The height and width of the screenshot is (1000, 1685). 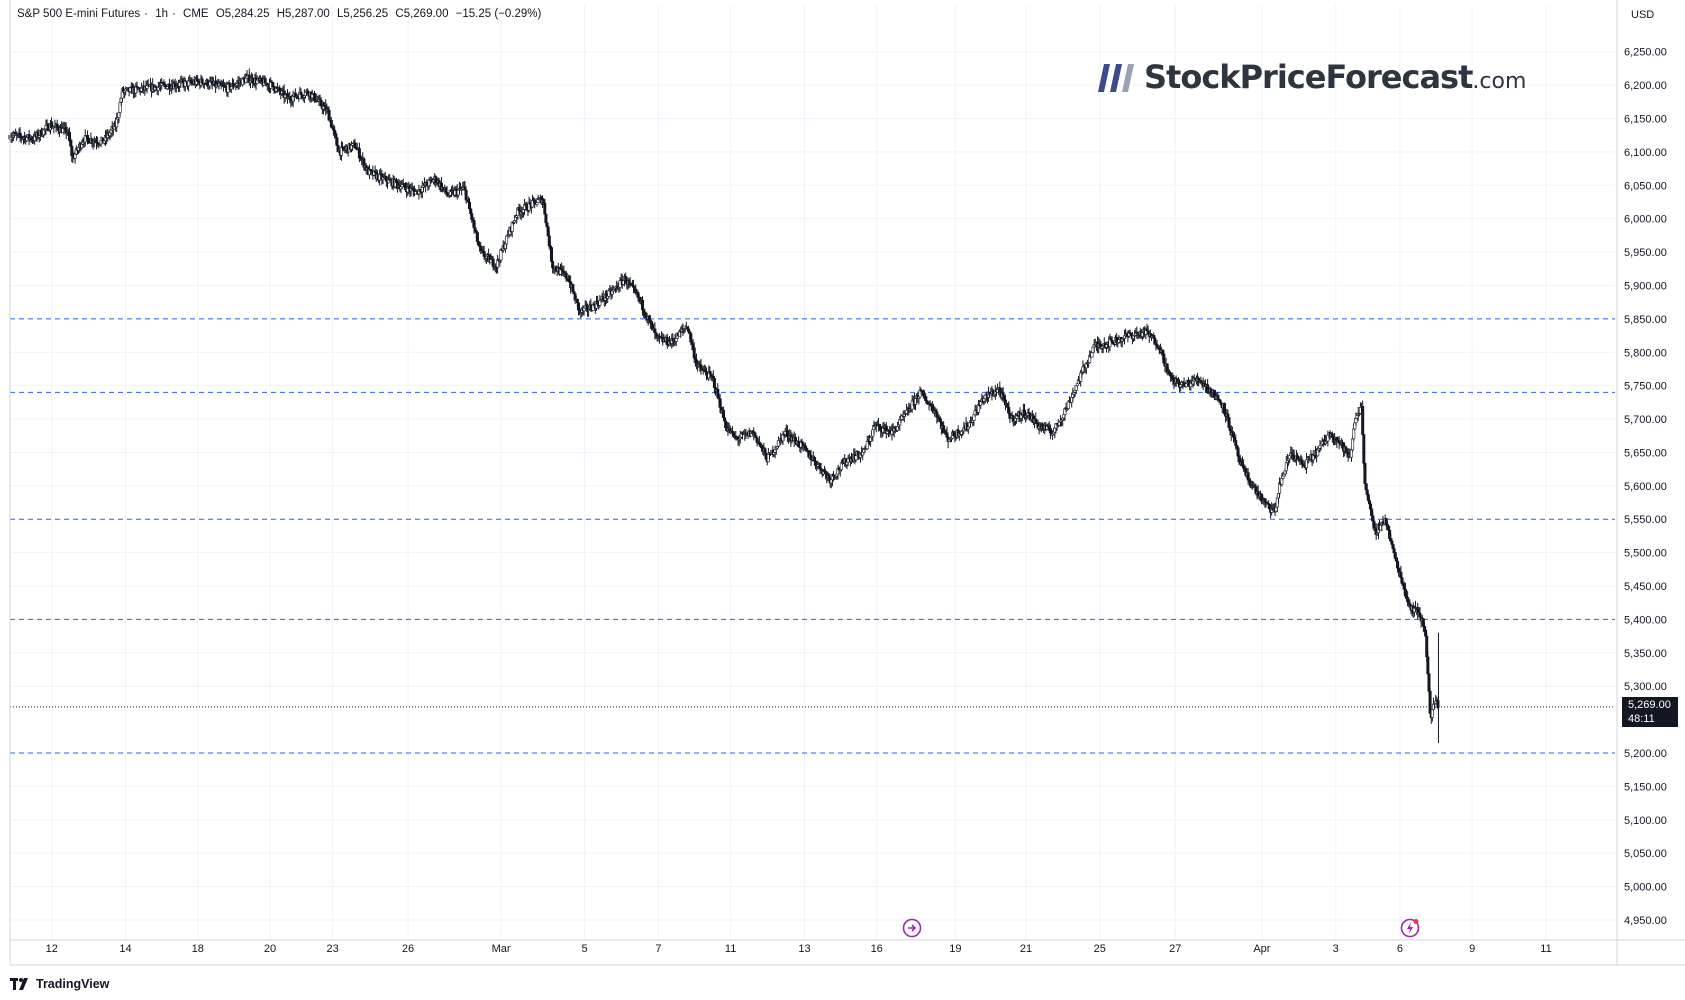 What do you see at coordinates (1645, 821) in the screenshot?
I see `y-tick-label: 5,100.00` at bounding box center [1645, 821].